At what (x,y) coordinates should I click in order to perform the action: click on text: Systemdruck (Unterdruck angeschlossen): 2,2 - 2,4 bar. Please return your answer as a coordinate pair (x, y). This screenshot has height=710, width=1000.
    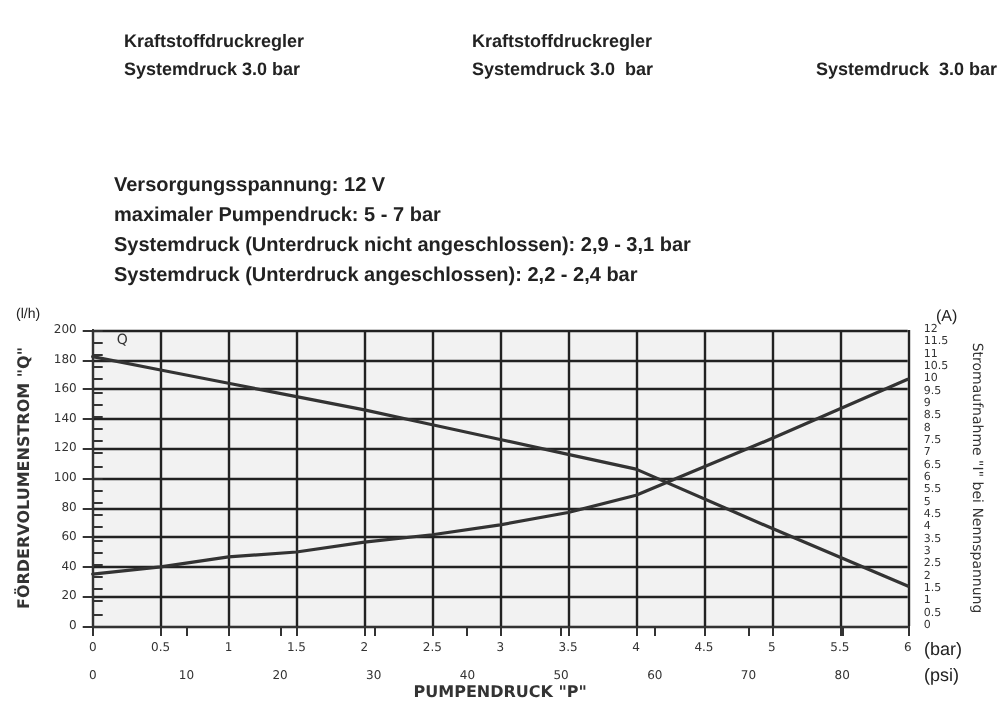
    Looking at the image, I should click on (376, 276).